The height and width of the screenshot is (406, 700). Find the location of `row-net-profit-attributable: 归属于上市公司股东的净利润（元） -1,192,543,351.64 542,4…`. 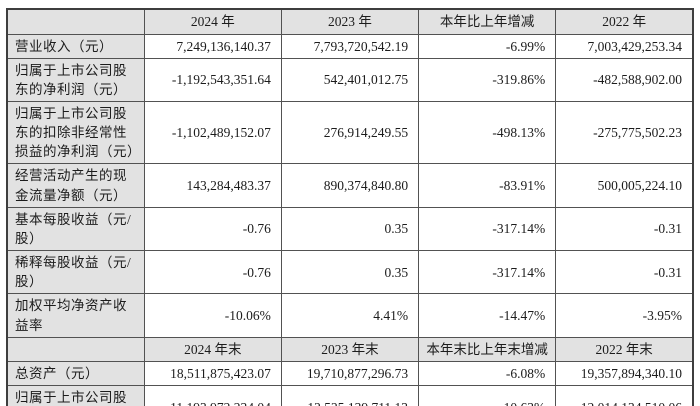

row-net-profit-attributable: 归属于上市公司股东的净利润（元） -1,192,543,351.64 542,4… is located at coordinates (350, 79).